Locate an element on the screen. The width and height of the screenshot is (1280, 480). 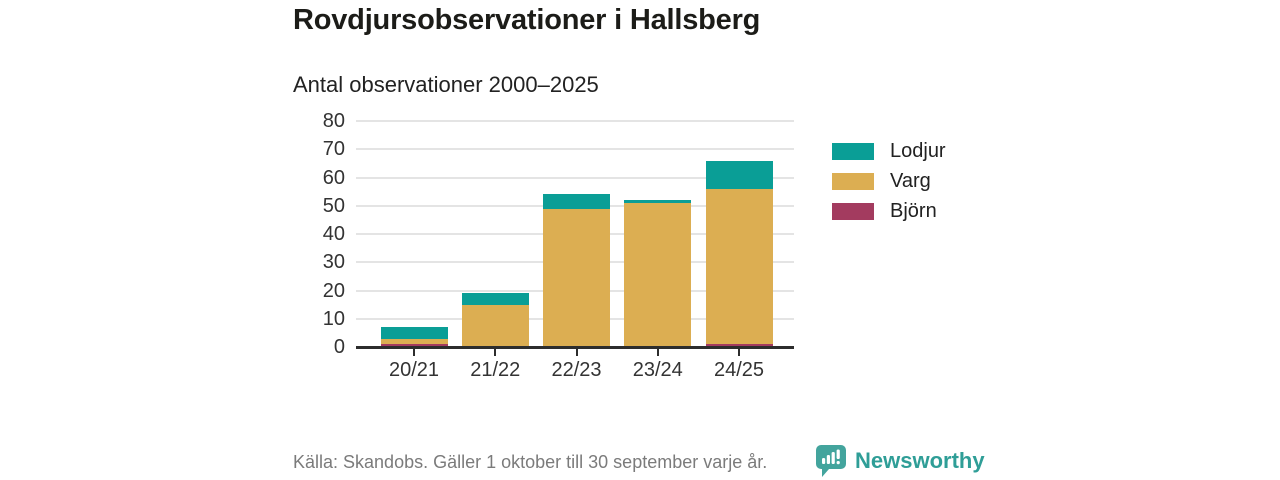
legend-swatch-lodjur is located at coordinates (853, 151).